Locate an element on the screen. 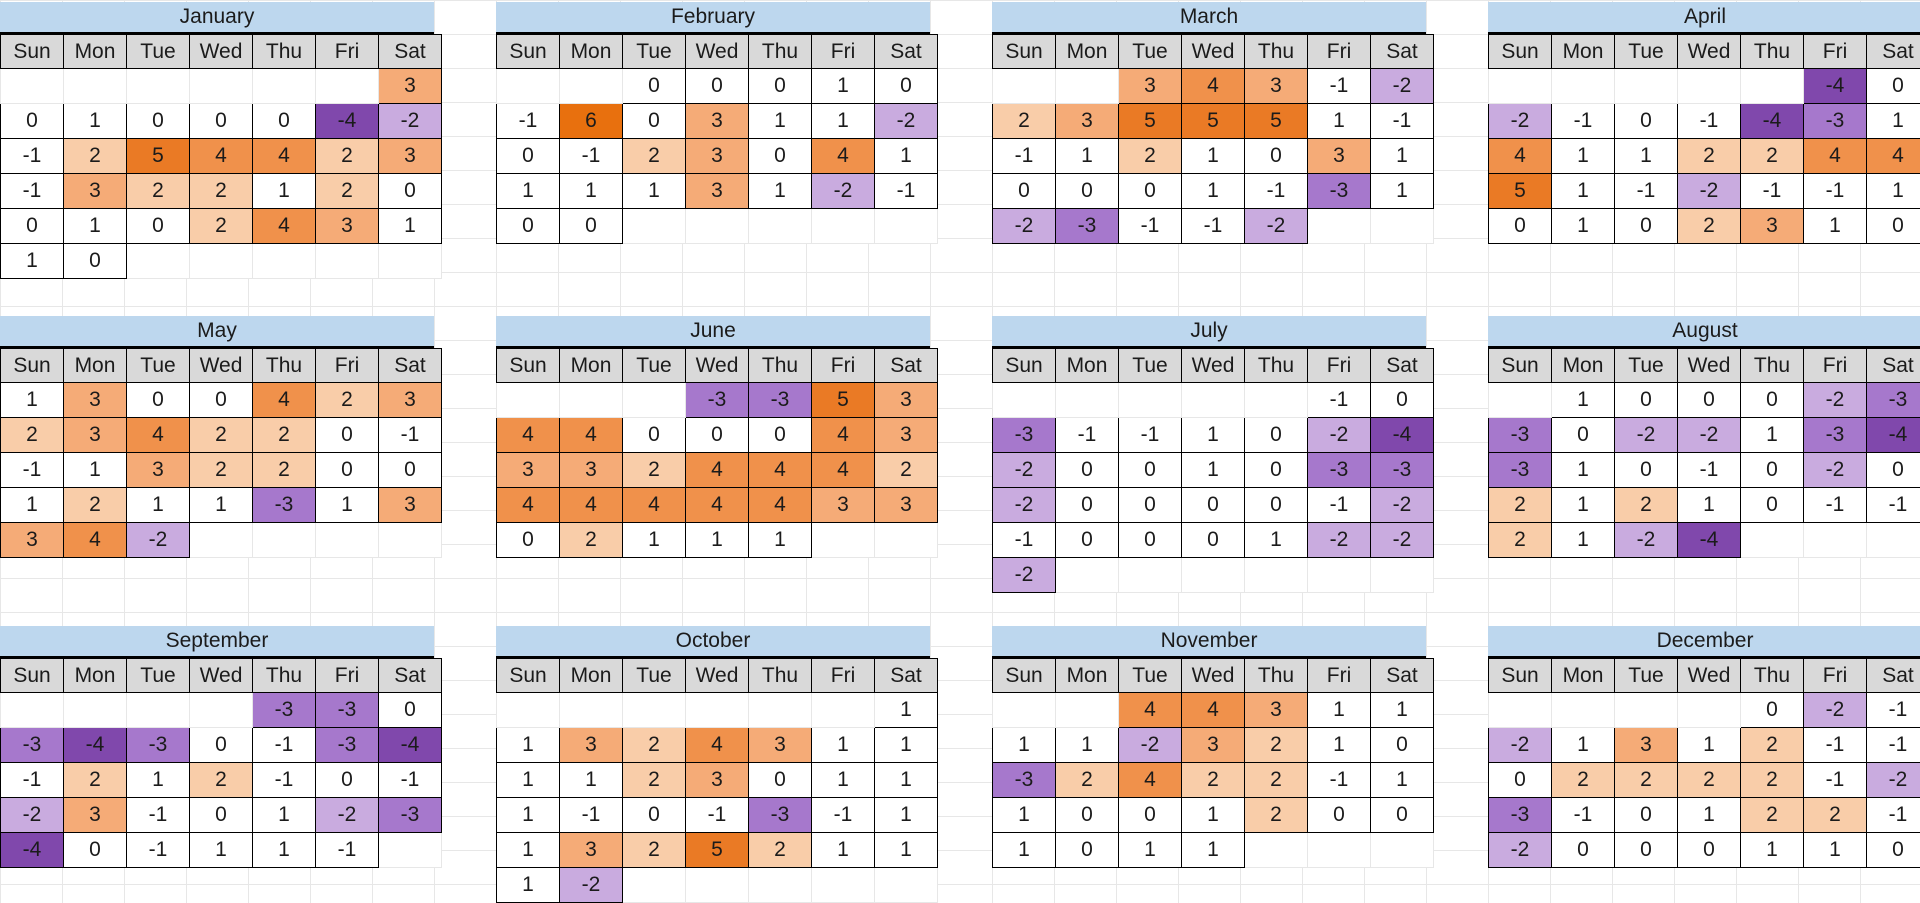 The image size is (1920, 903). weekday-header-cell: Wed is located at coordinates (1213, 676).